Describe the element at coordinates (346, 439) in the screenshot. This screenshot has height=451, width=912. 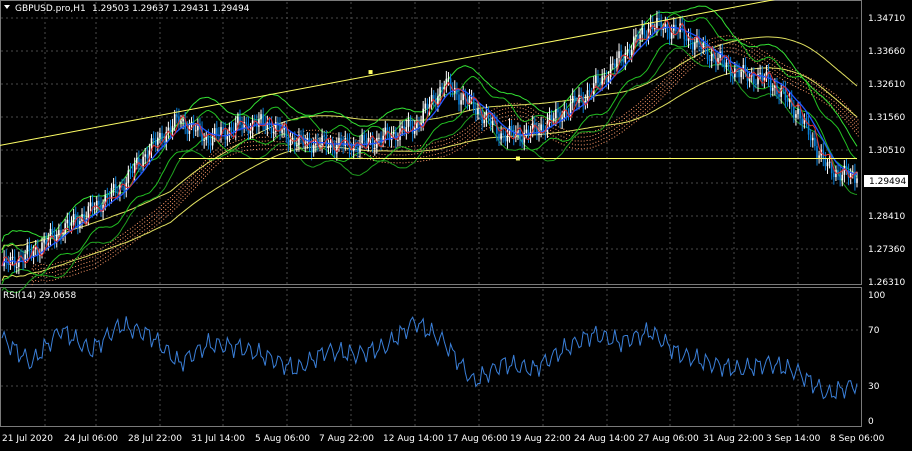
I see `time-tick: 7 Aug 22:00` at that location.